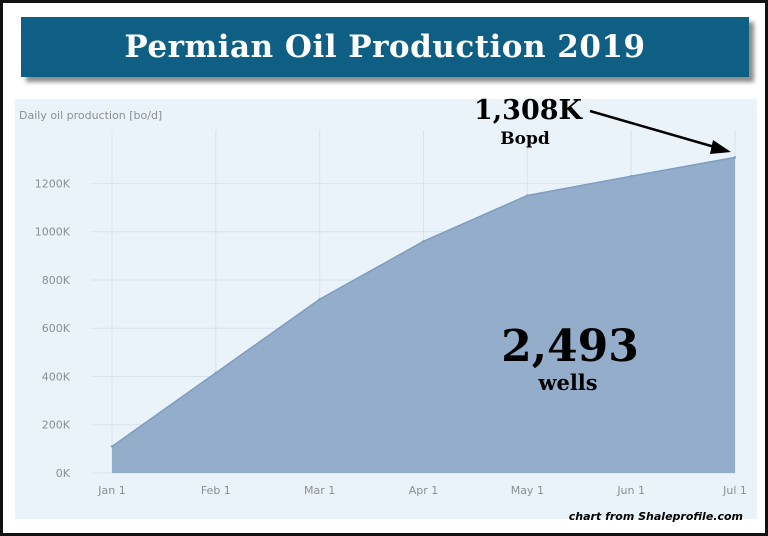 This screenshot has width=768, height=536. I want to click on y-tick-label: 200K, so click(56, 425).